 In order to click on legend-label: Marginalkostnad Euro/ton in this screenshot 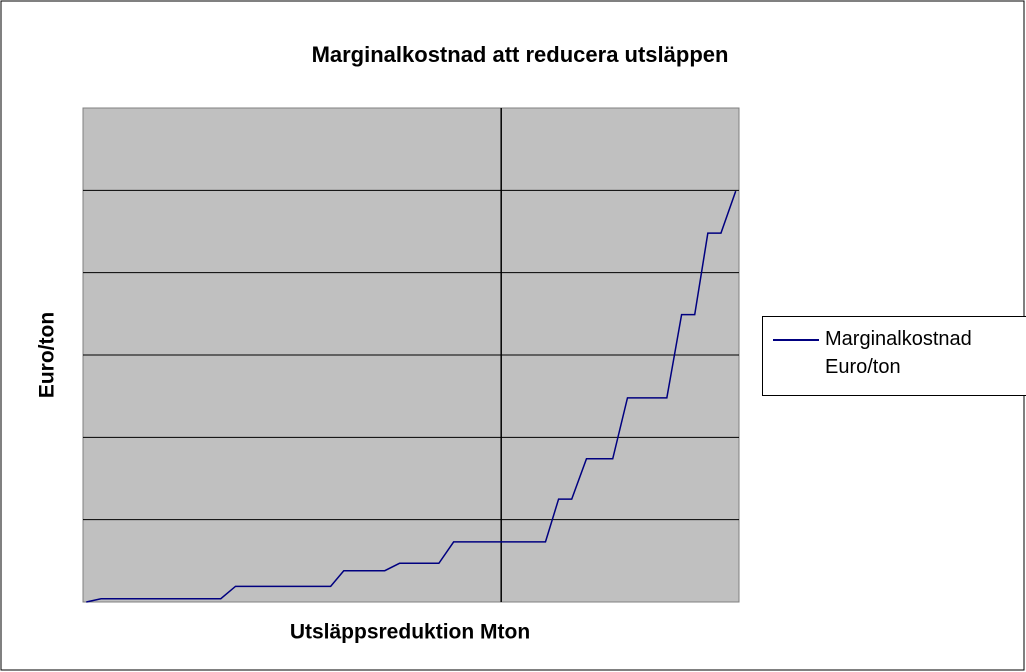, I will do `click(898, 353)`.